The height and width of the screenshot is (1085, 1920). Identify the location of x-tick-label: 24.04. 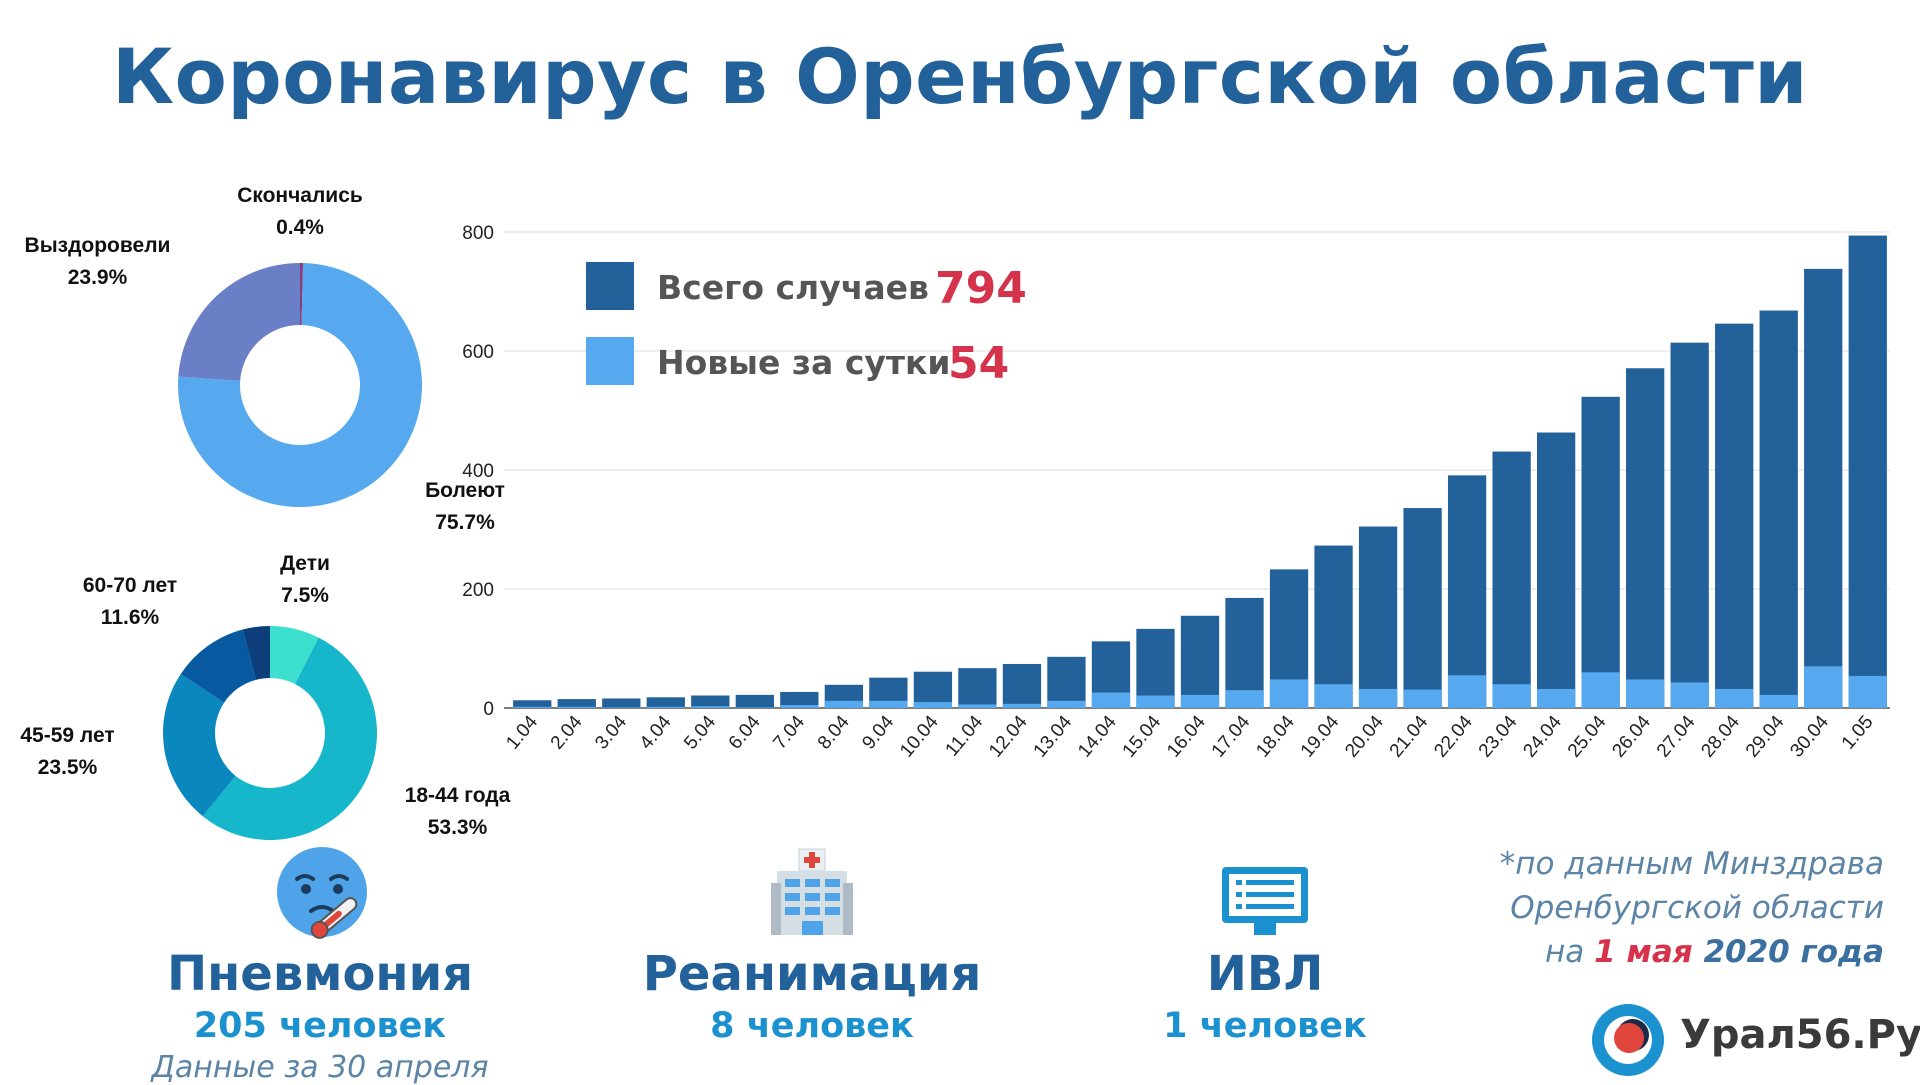
(1542, 736).